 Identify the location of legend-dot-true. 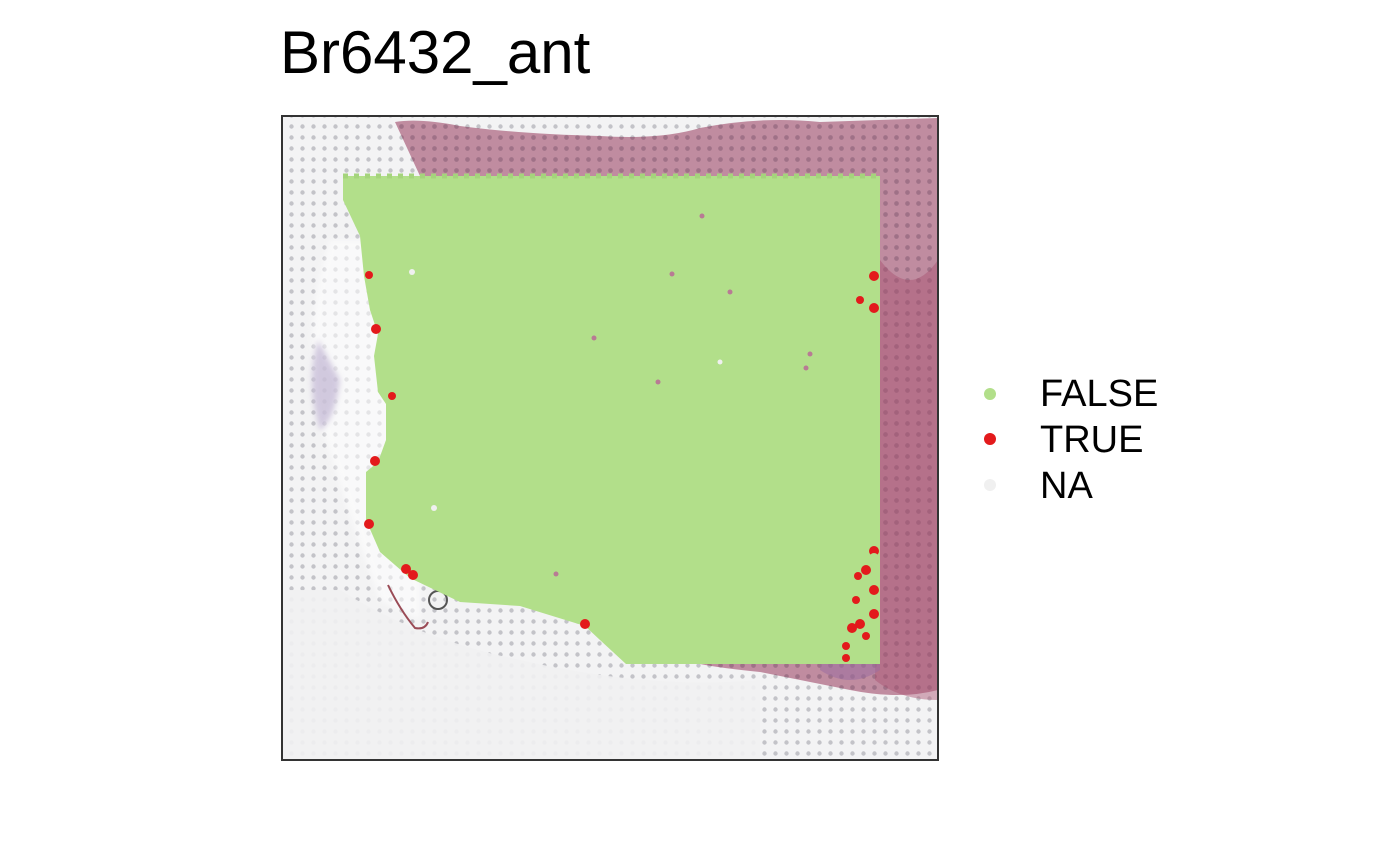
(990, 439).